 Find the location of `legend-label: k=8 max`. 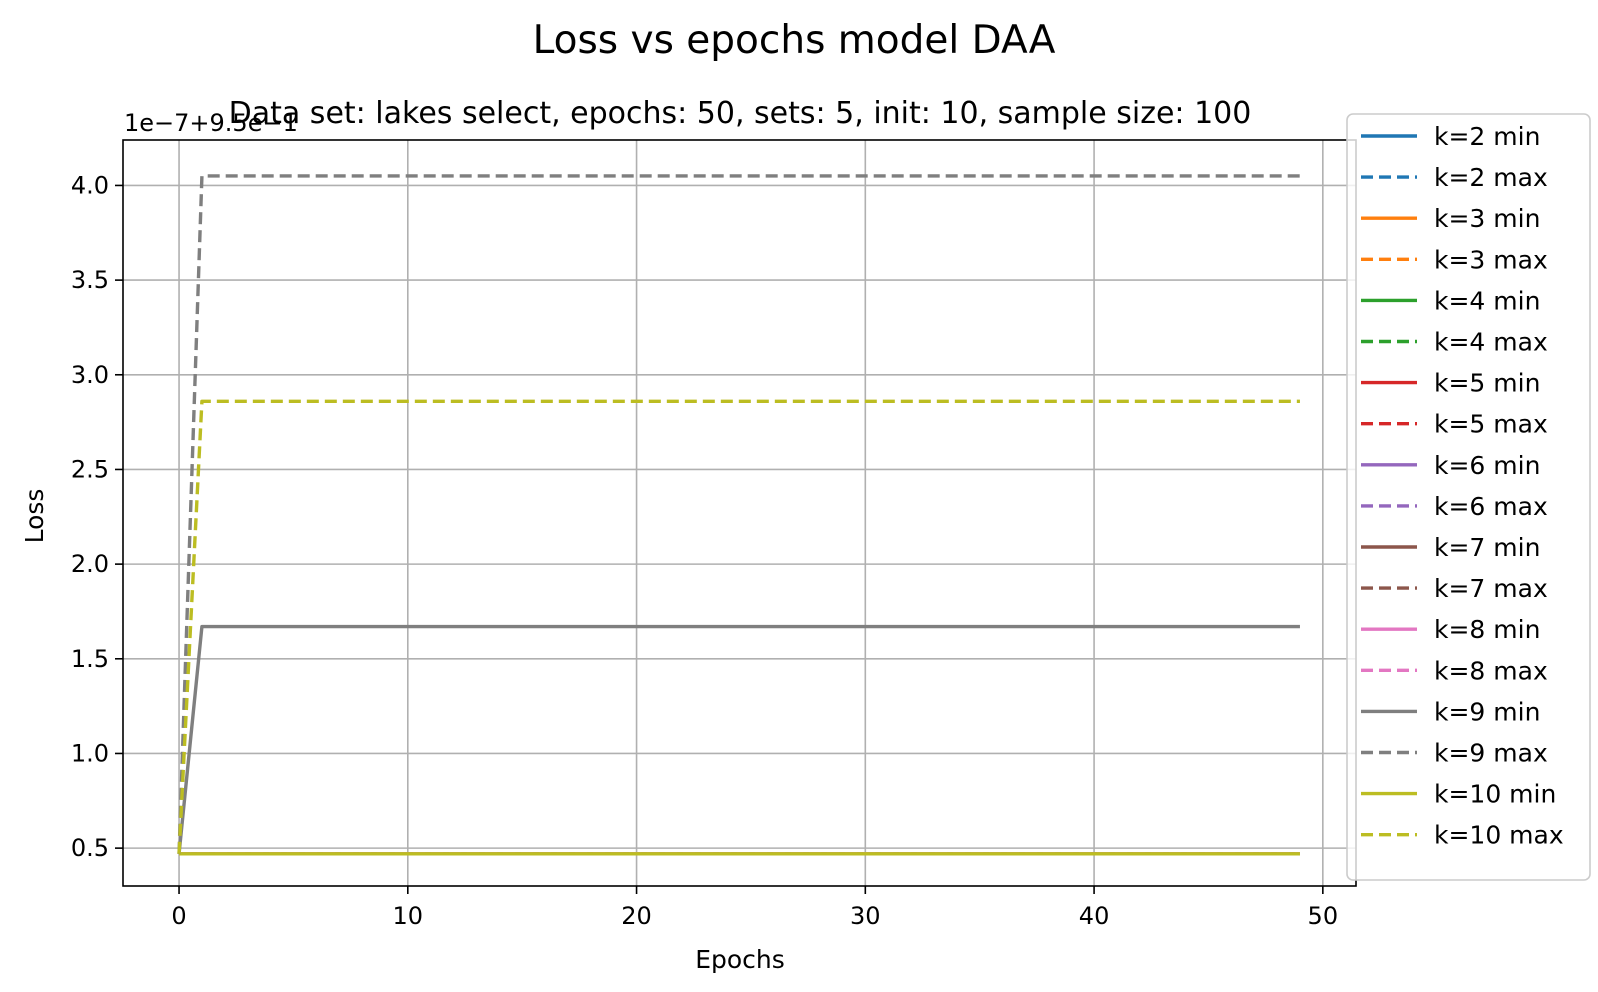

legend-label: k=8 max is located at coordinates (1491, 670).